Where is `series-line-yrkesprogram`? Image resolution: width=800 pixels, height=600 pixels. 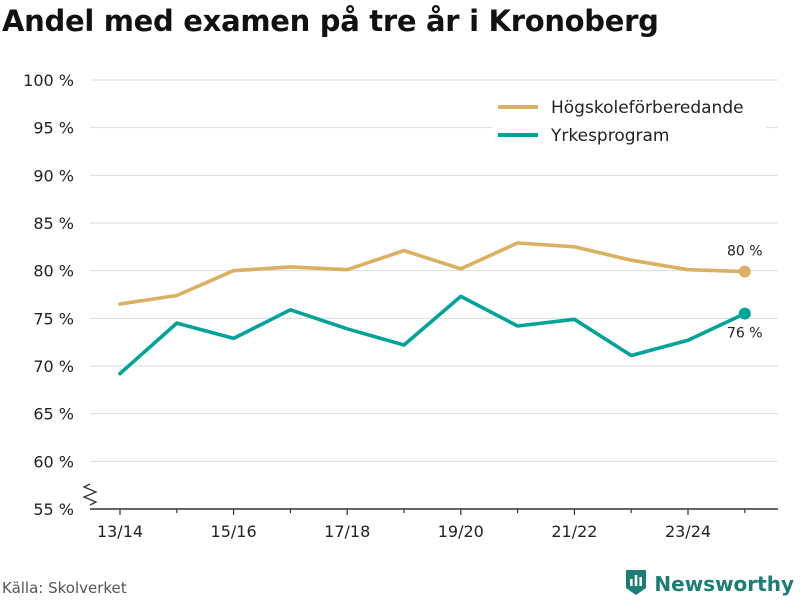 series-line-yrkesprogram is located at coordinates (432, 335).